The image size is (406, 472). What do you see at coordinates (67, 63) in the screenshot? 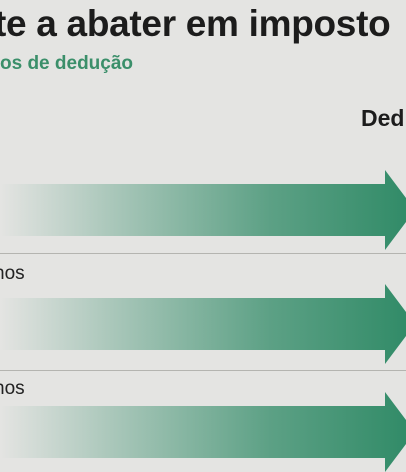
I see `page-subtitle: os de dedução` at bounding box center [67, 63].